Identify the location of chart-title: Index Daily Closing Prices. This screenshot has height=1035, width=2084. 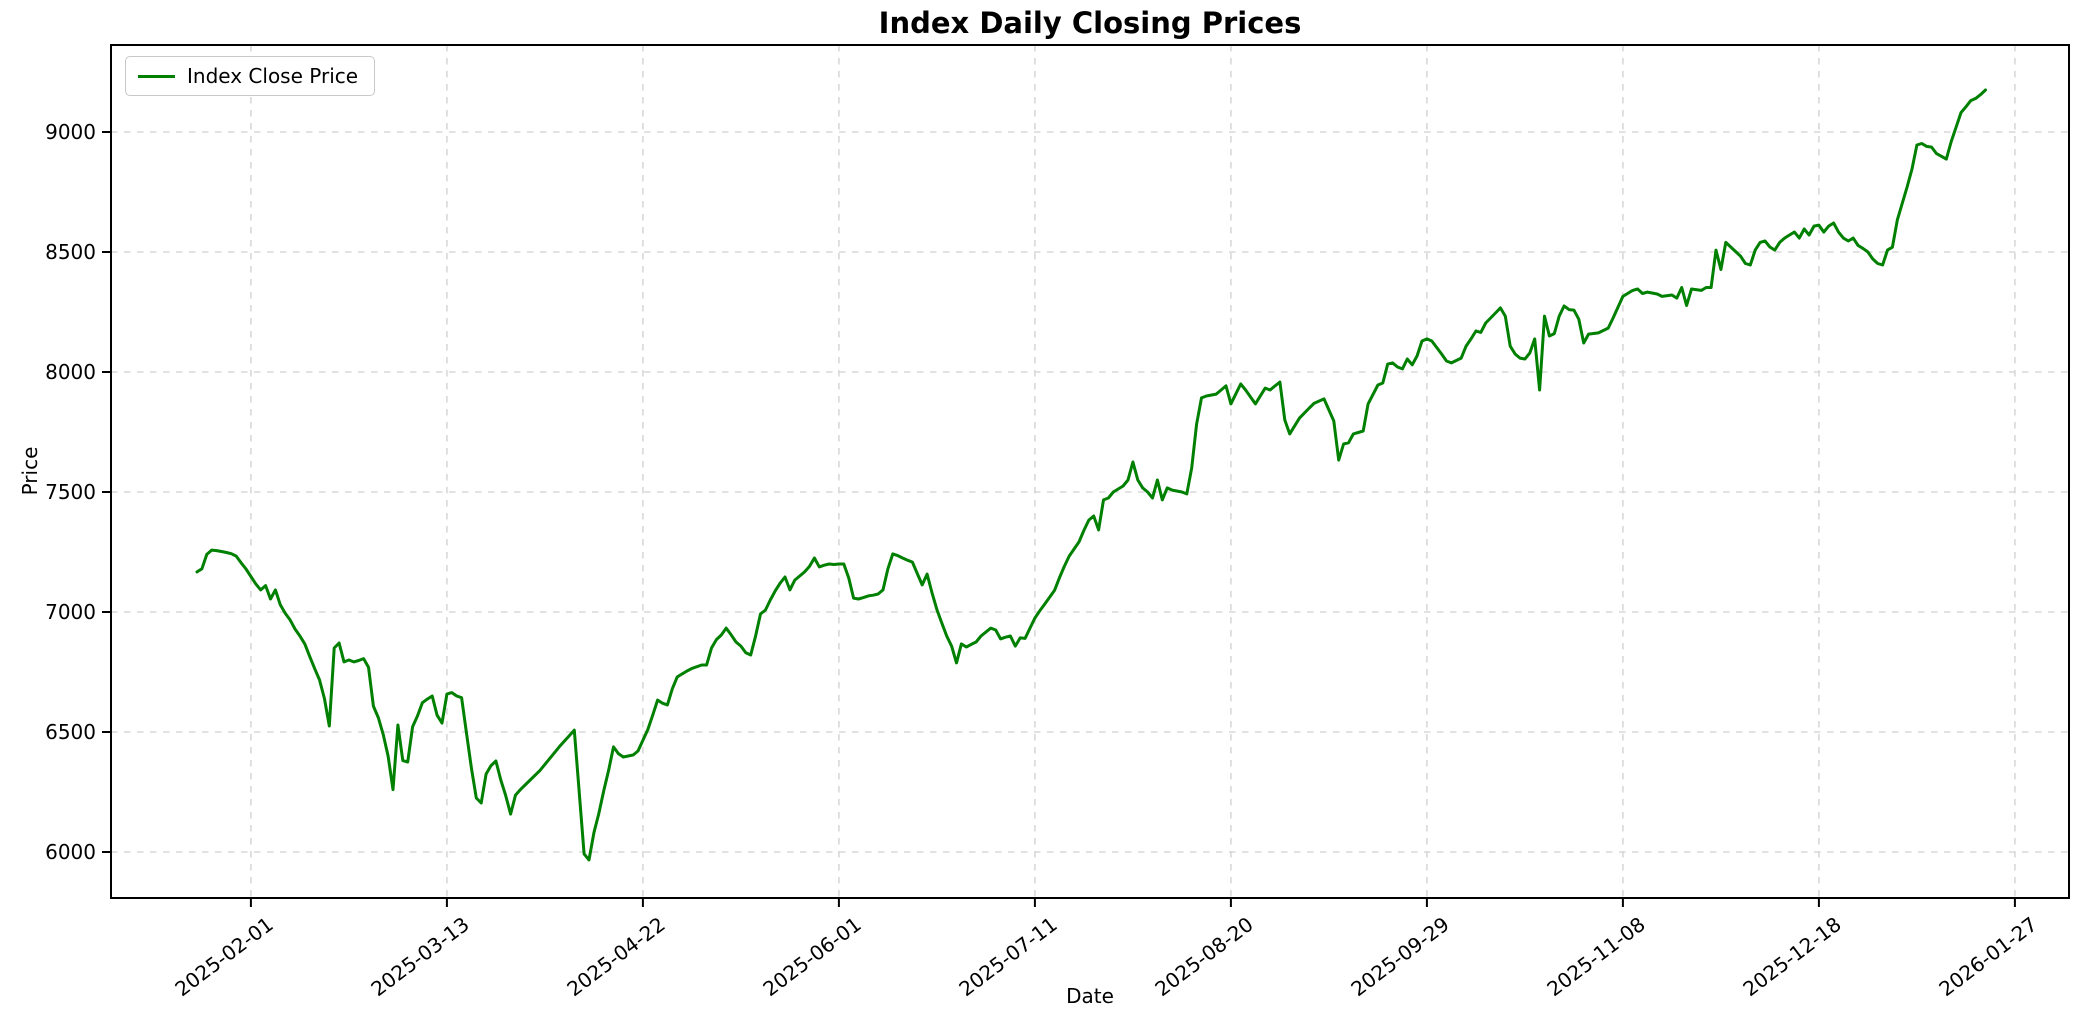
(1090, 23).